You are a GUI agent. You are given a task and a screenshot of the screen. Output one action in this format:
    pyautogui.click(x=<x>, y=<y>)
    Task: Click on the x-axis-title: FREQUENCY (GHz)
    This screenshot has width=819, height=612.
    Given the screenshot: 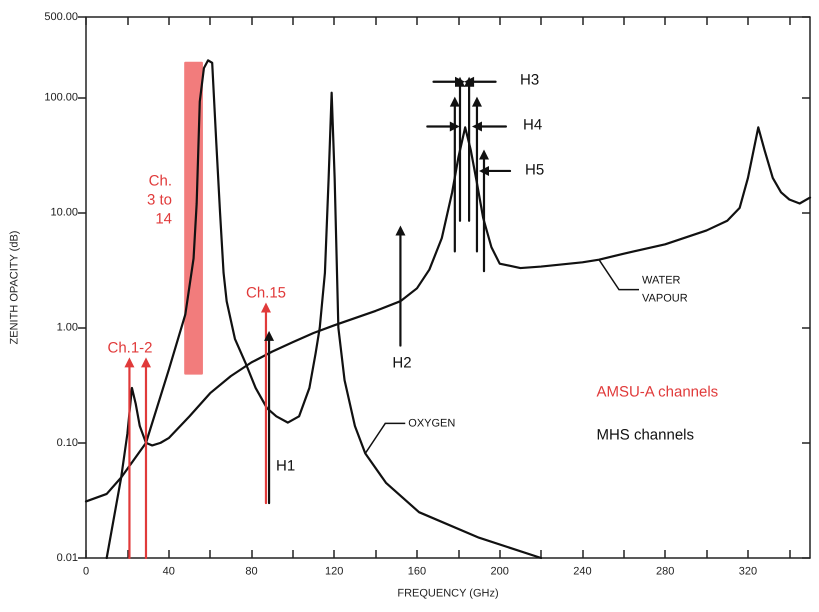 What is the action you would take?
    pyautogui.click(x=448, y=594)
    